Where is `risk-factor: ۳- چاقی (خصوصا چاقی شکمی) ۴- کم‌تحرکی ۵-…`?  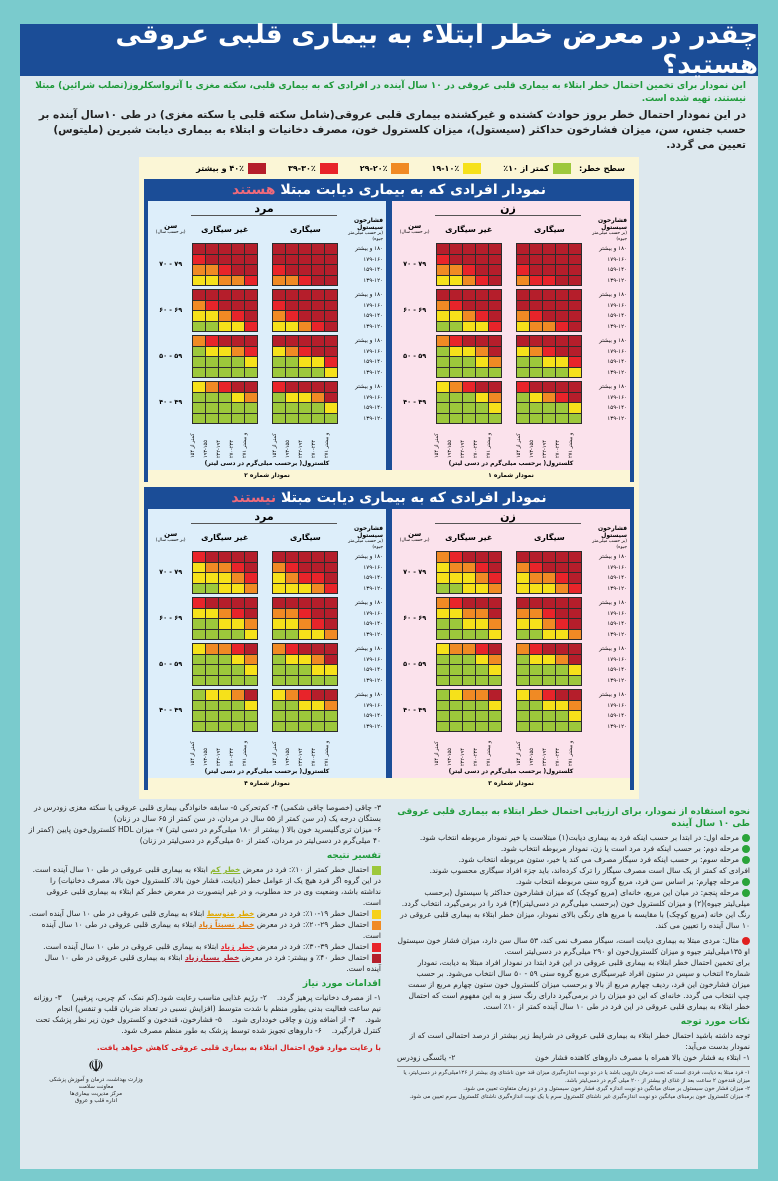 risk-factor: ۳- چاقی (خصوصا چاقی شکمی) ۴- کم‌تحرکی ۵-… is located at coordinates (207, 813).